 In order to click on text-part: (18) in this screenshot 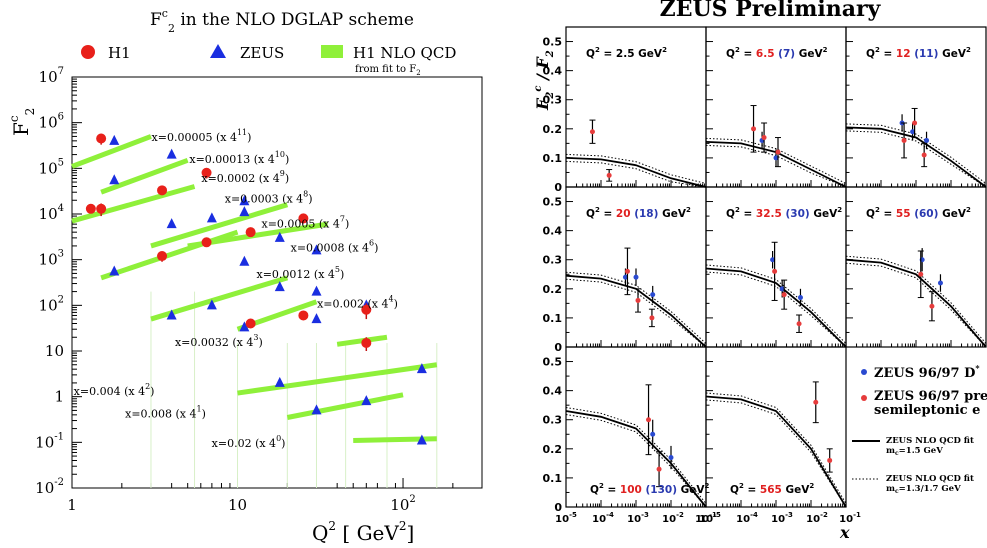, I will do `click(645, 214)`.